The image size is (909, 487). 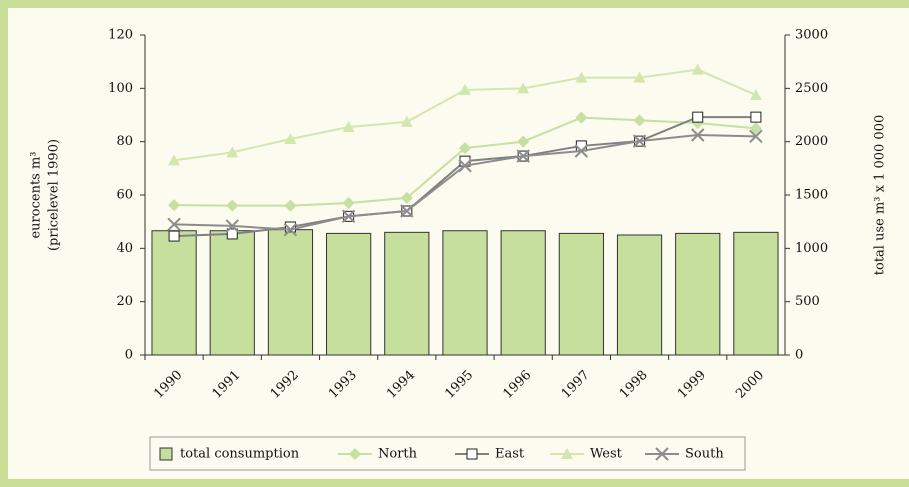 I want to click on legend-label: South, so click(x=704, y=454).